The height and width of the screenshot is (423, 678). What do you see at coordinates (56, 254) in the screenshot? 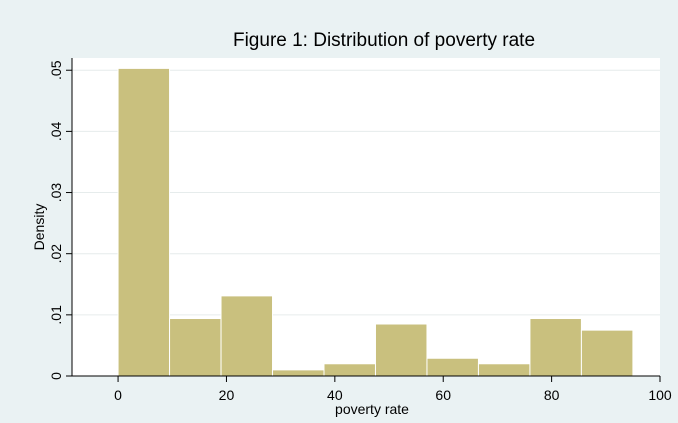
I see `y-tick-label: .02` at bounding box center [56, 254].